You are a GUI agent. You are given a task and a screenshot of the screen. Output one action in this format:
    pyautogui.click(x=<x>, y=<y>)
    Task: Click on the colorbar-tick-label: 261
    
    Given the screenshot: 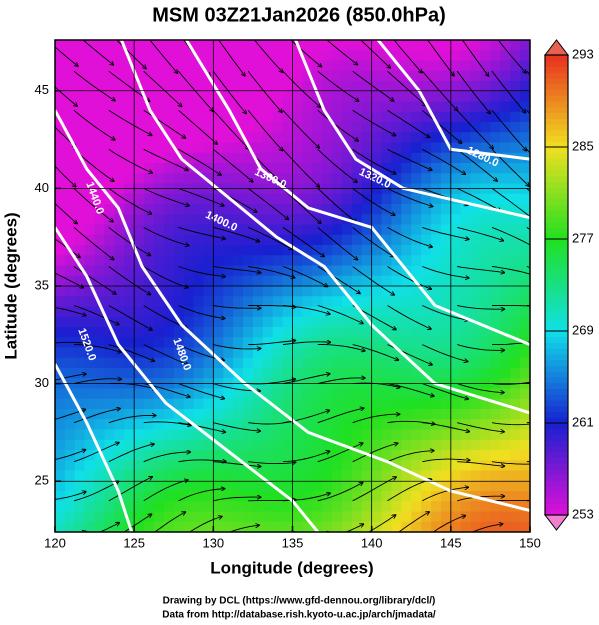 What is the action you would take?
    pyautogui.click(x=583, y=421)
    